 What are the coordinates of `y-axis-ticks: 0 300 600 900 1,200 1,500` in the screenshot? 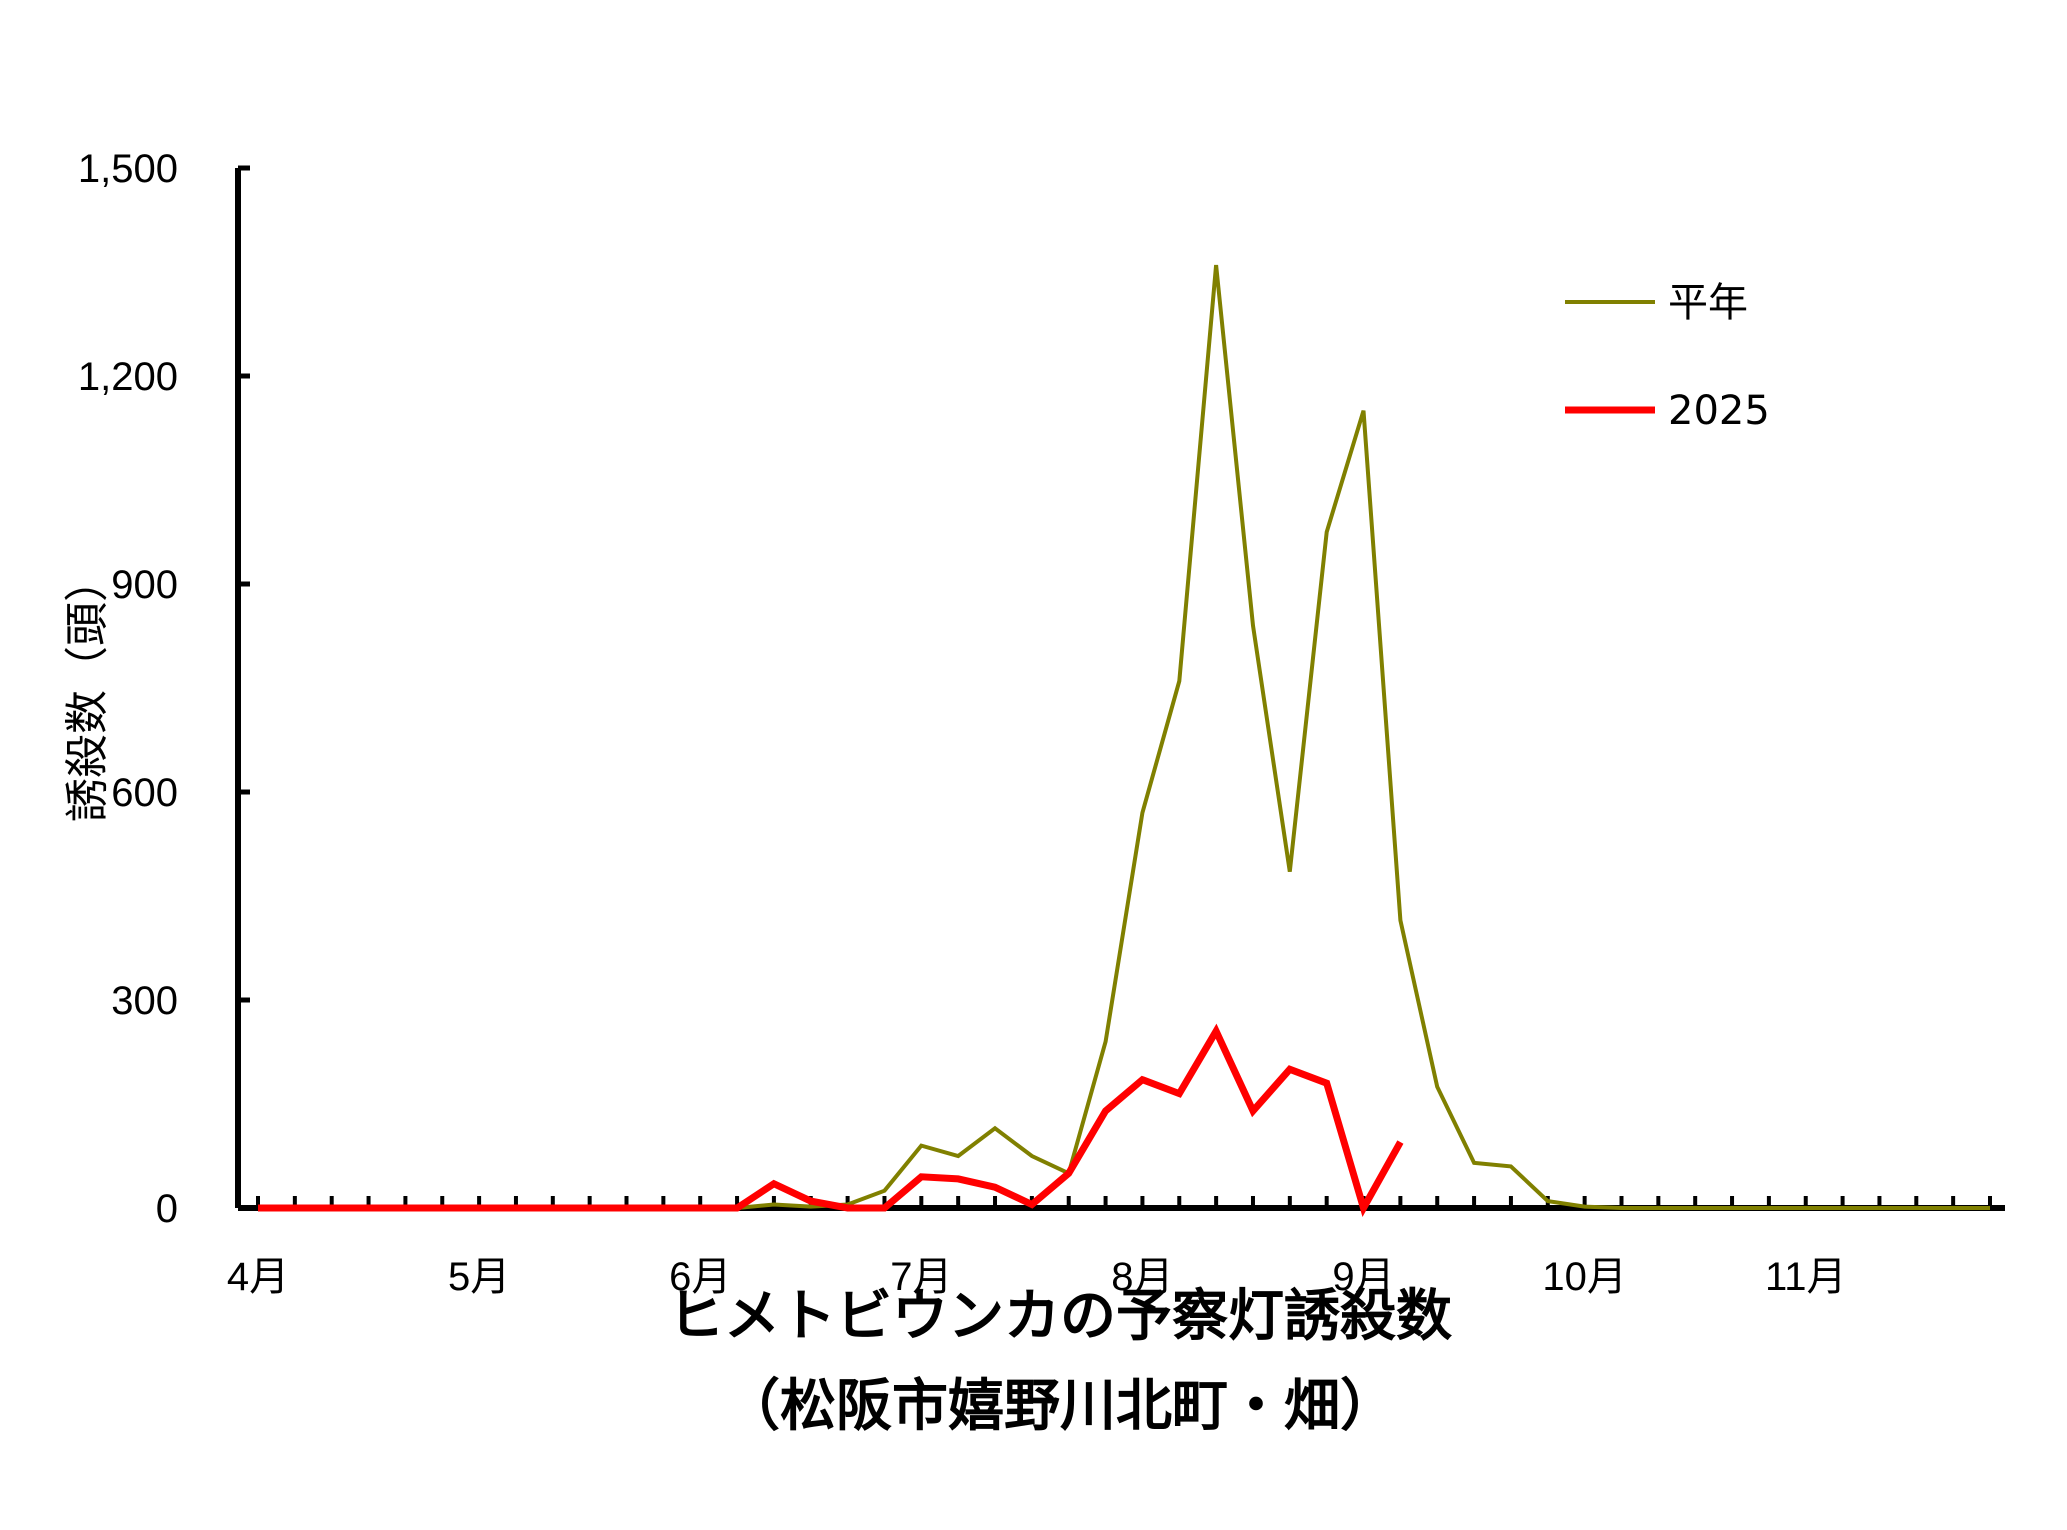 It's located at (164, 689).